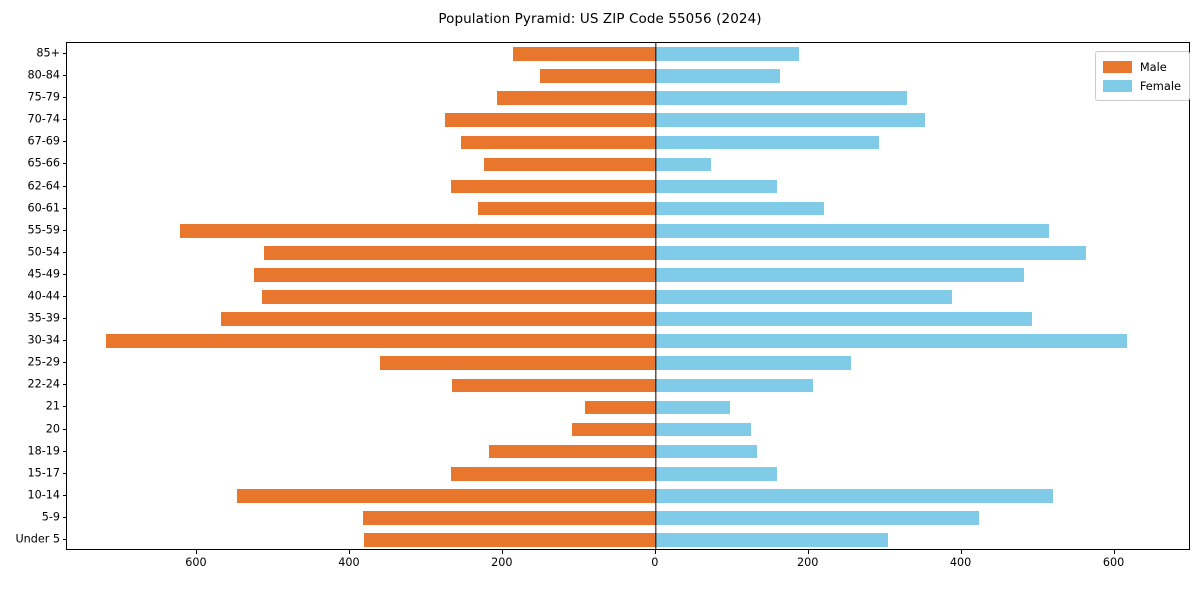 This screenshot has height=600, width=1200. What do you see at coordinates (37, 539) in the screenshot?
I see `ytick-label-under-5: Under 5` at bounding box center [37, 539].